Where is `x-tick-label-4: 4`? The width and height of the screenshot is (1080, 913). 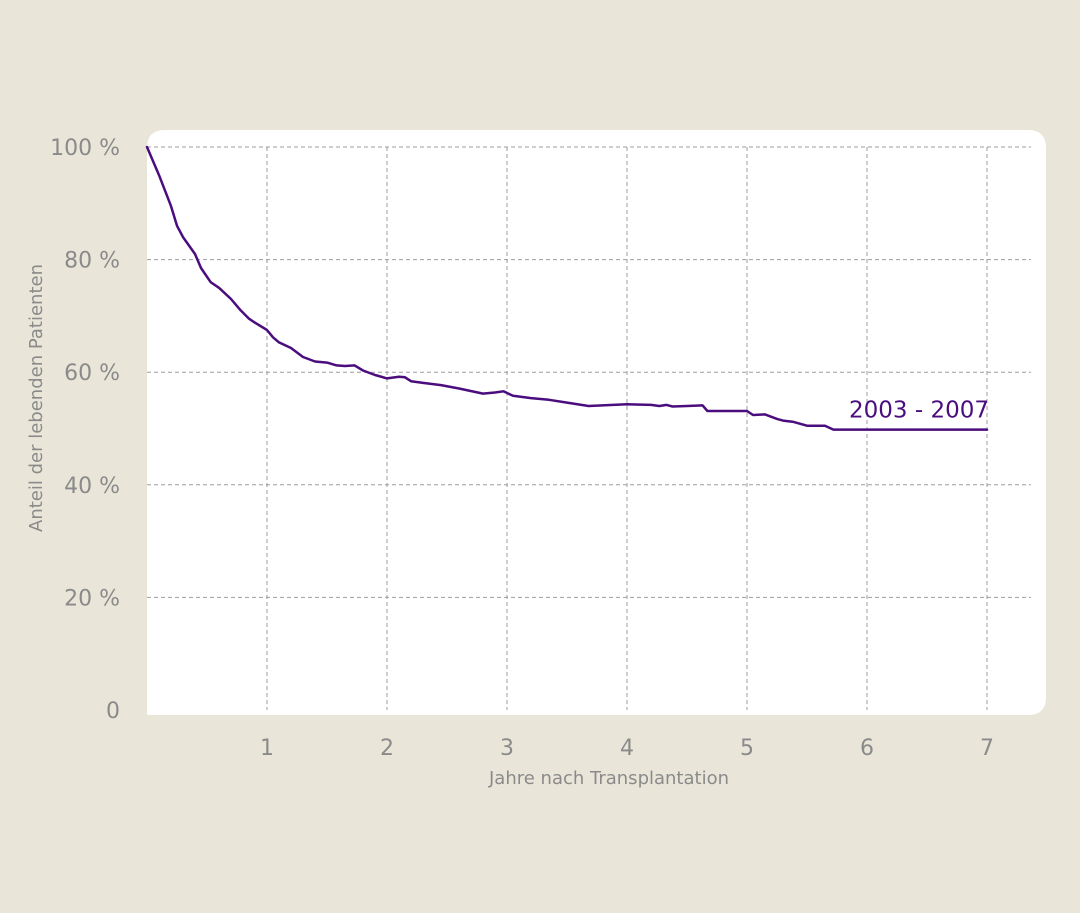 x-tick-label-4: 4 is located at coordinates (627, 748).